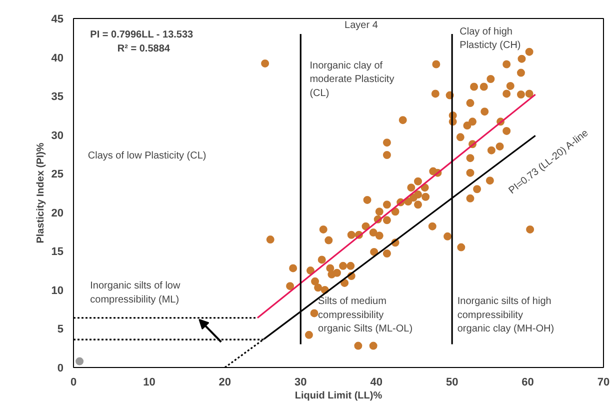  I want to click on y-axis-title: Plasticity Index (PI)%, so click(40, 193).